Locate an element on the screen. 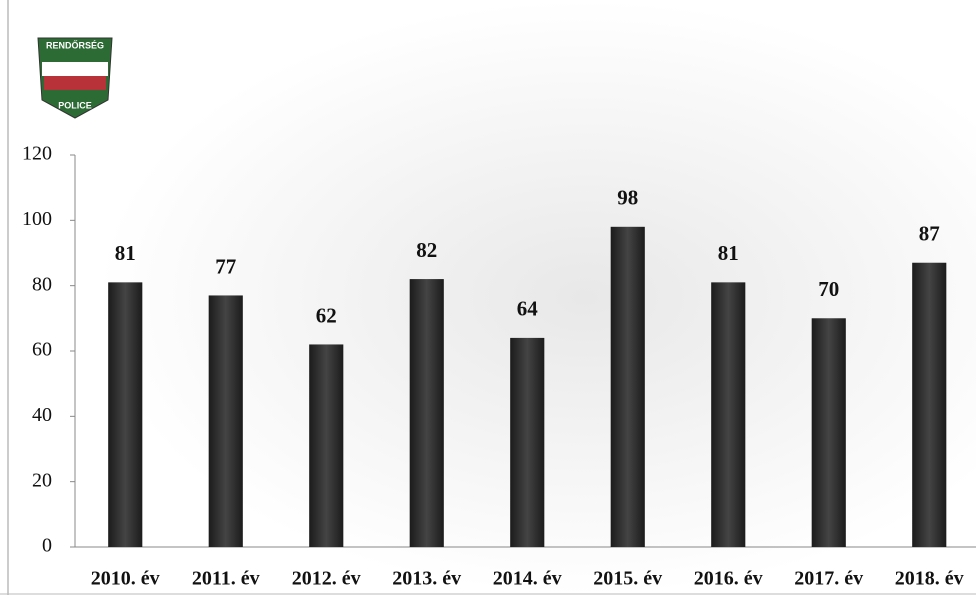 This screenshot has width=976, height=595. y-tick-label: 120 is located at coordinates (37, 154).